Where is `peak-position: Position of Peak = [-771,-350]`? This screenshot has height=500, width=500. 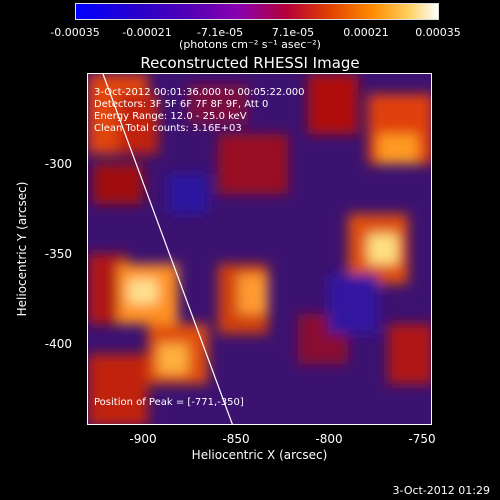 peak-position: Position of Peak = [-771,-350] is located at coordinates (169, 402).